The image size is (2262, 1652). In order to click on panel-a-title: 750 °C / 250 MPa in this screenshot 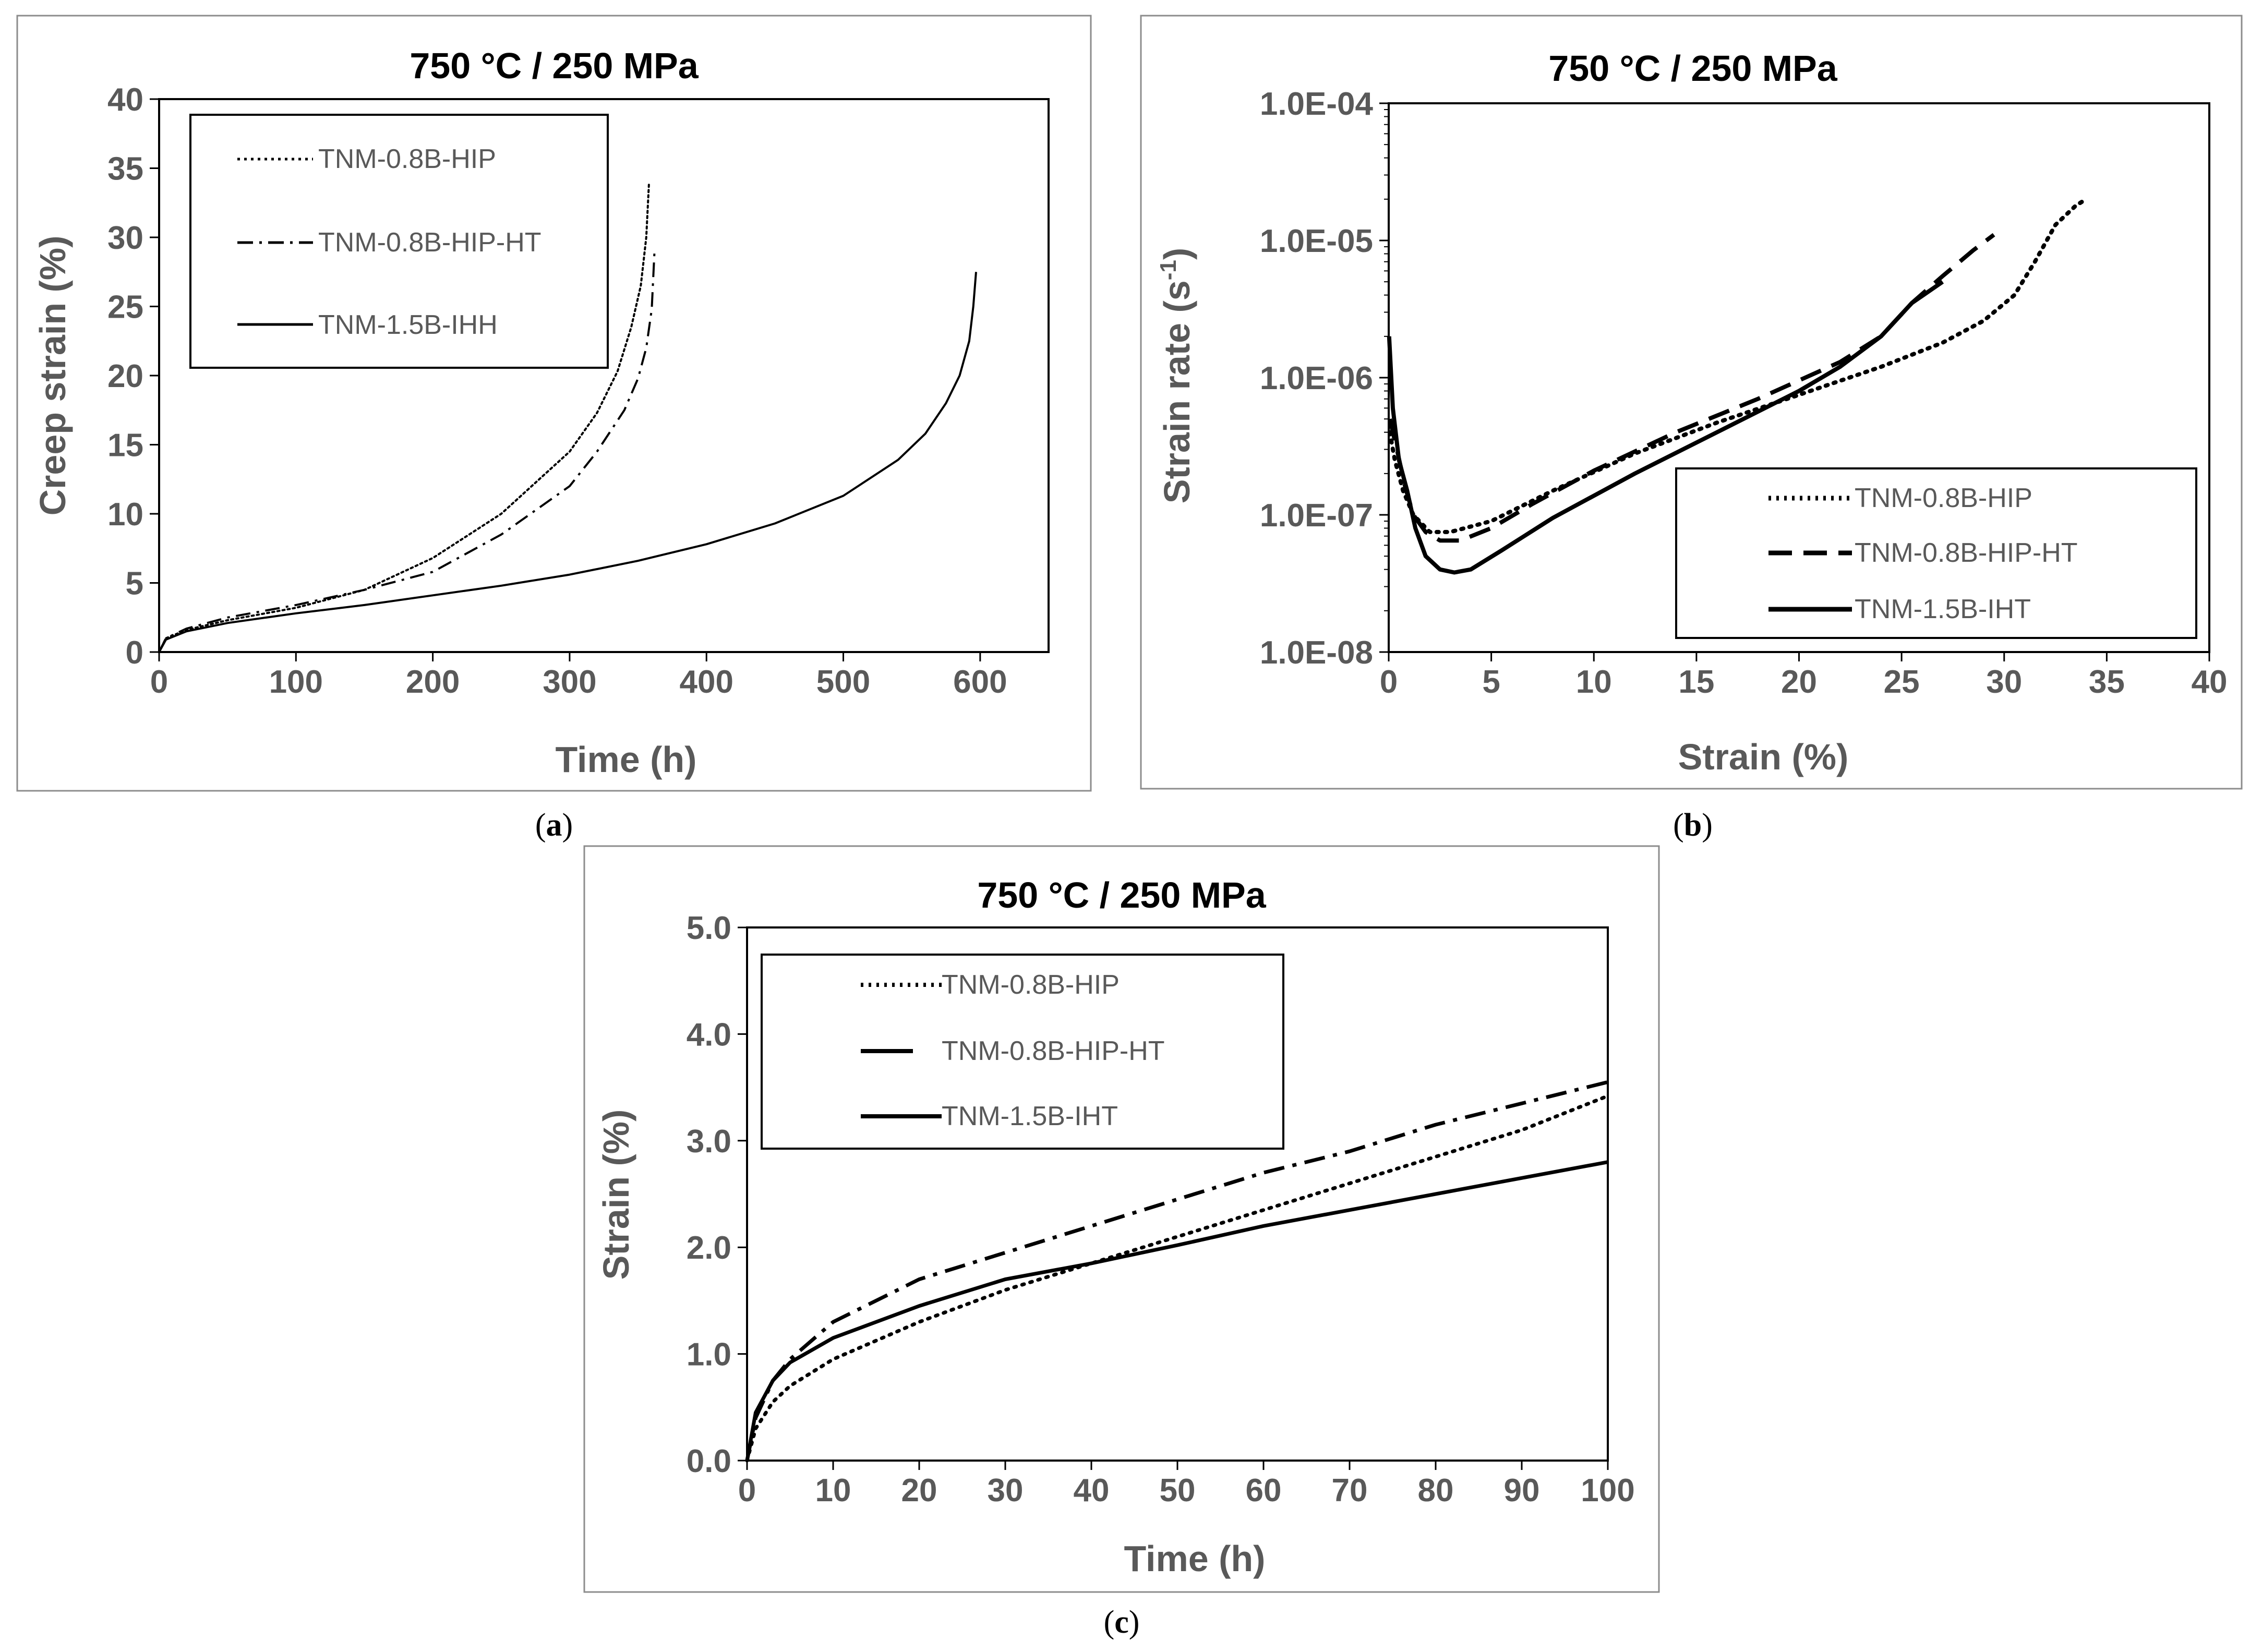, I will do `click(554, 65)`.